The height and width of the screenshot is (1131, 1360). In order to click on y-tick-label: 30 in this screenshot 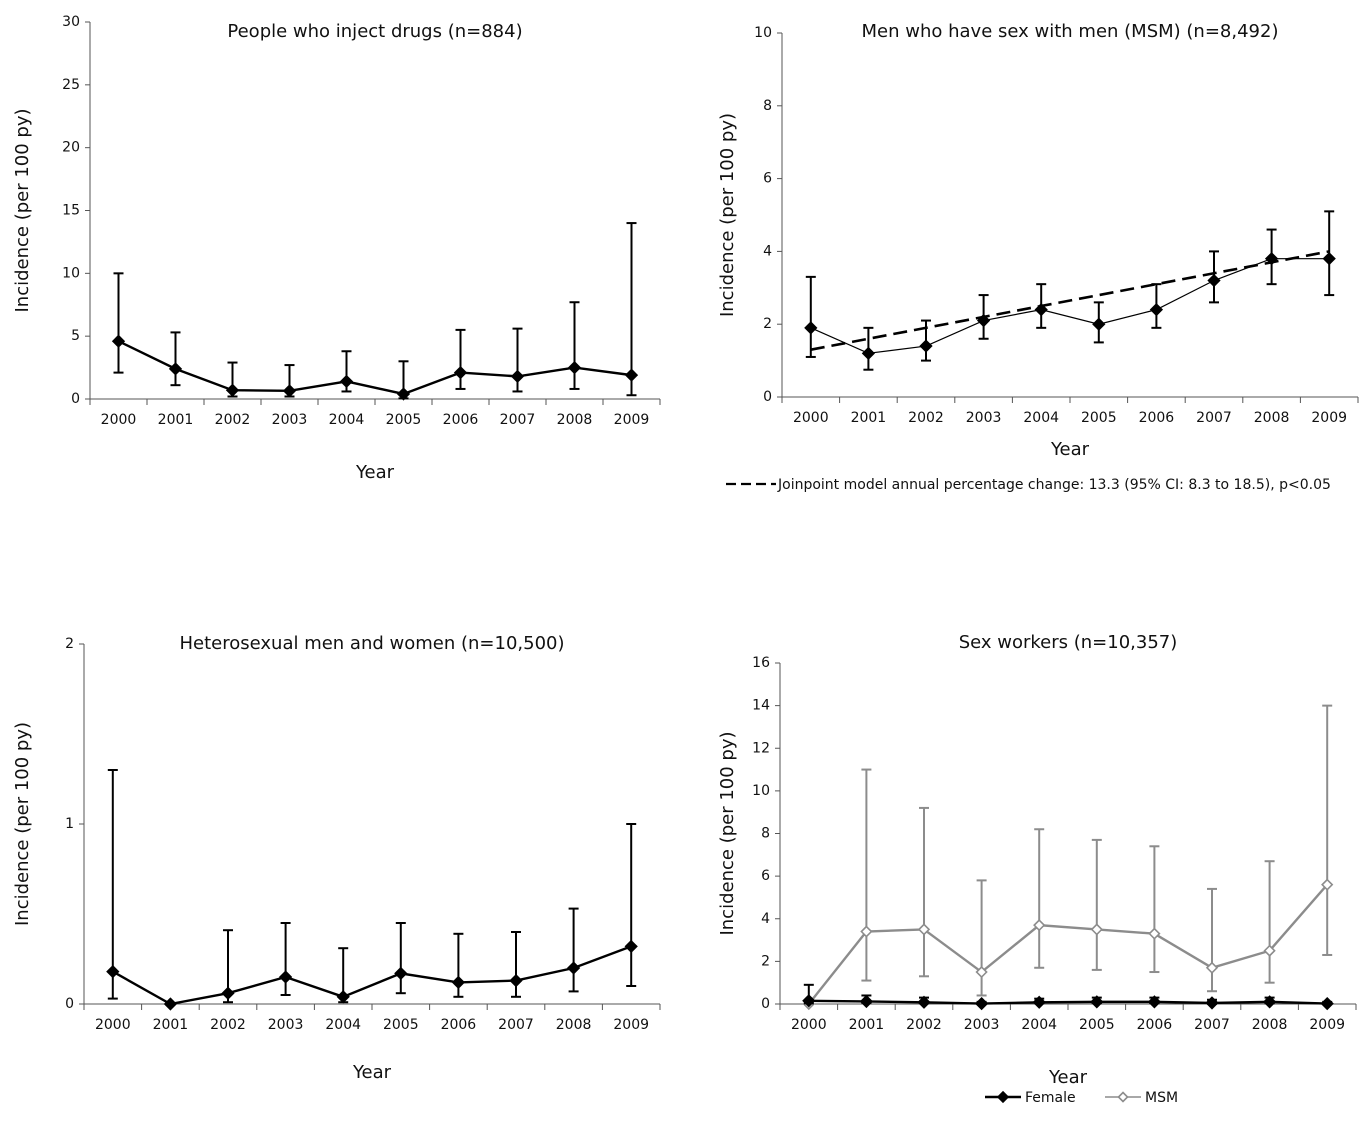, I will do `click(71, 22)`.